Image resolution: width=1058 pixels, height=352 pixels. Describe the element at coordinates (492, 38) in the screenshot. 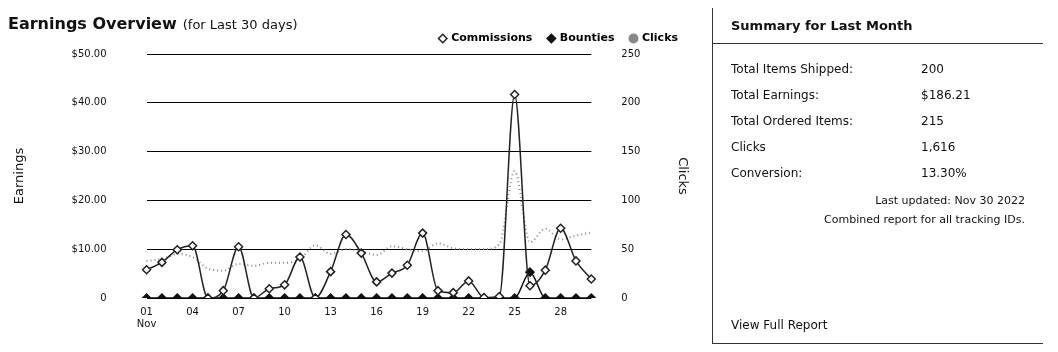

I see `legend-label: Commissions` at that location.